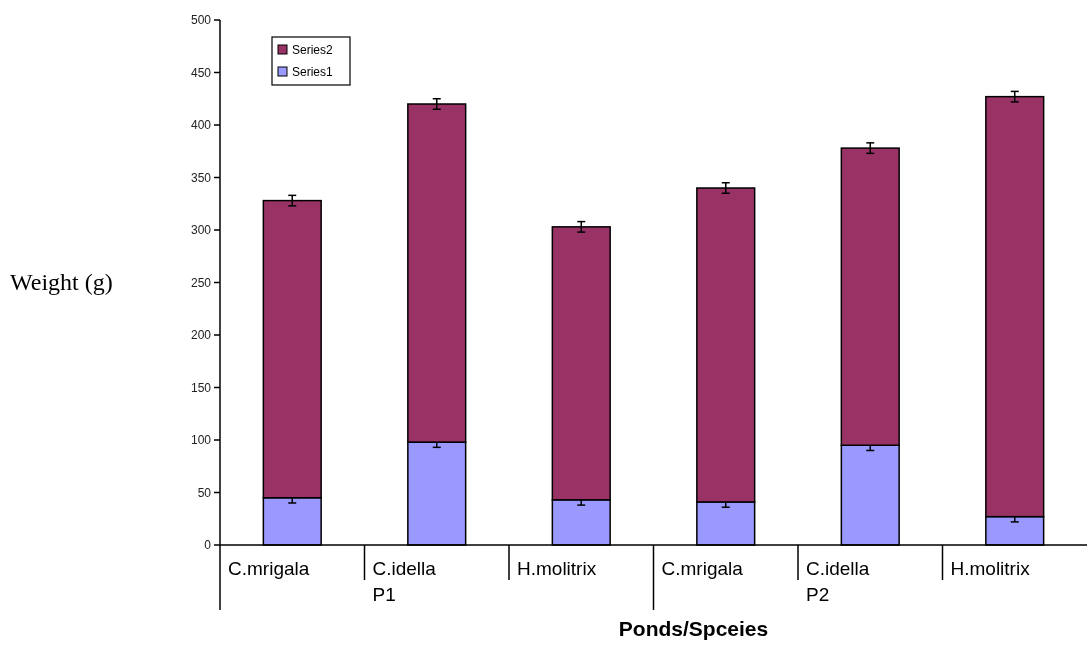 The width and height of the screenshot is (1087, 646). I want to click on y-tick-label: 0, so click(208, 545).